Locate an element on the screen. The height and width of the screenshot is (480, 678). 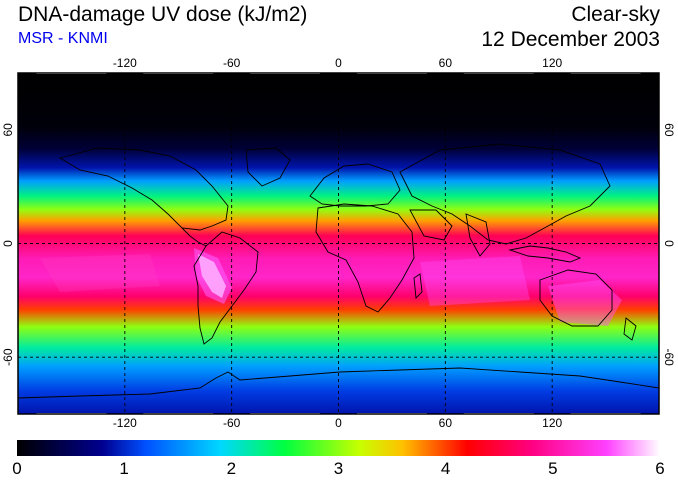
colorbar-label: 6 is located at coordinates (660, 468).